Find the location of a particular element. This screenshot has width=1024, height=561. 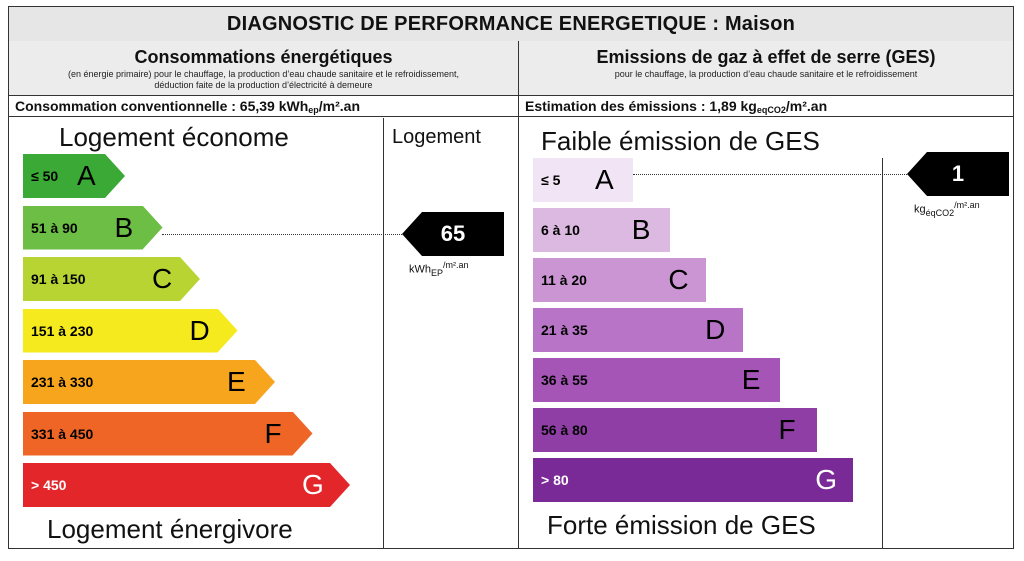

energy-class-range: 331 à 450 is located at coordinates (62, 433).